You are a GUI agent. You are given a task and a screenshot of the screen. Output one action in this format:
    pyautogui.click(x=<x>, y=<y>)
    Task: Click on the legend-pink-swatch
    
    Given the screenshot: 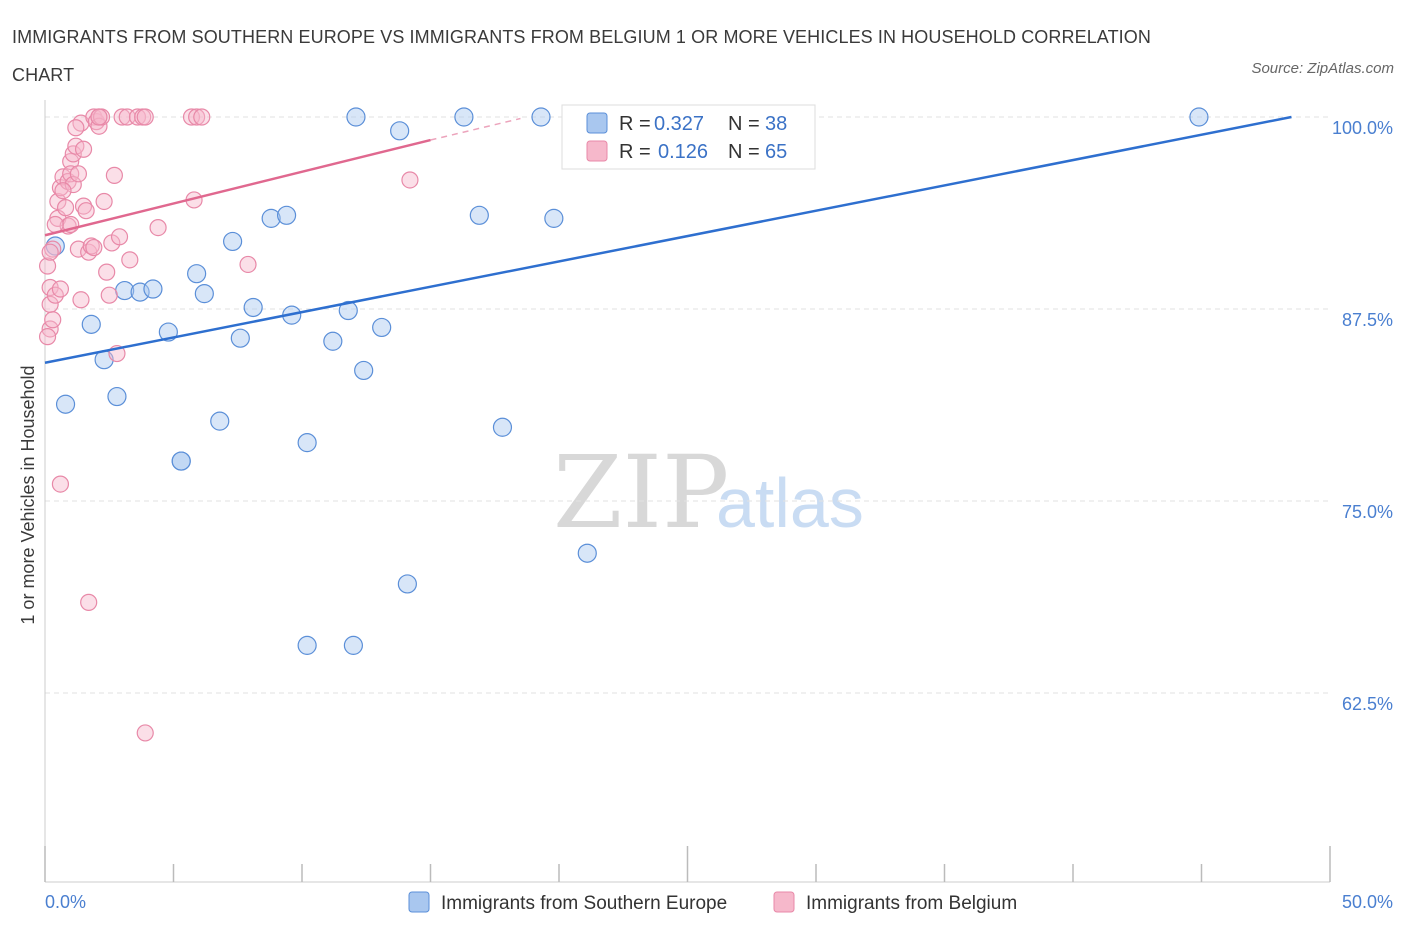 What is the action you would take?
    pyautogui.click(x=597, y=151)
    